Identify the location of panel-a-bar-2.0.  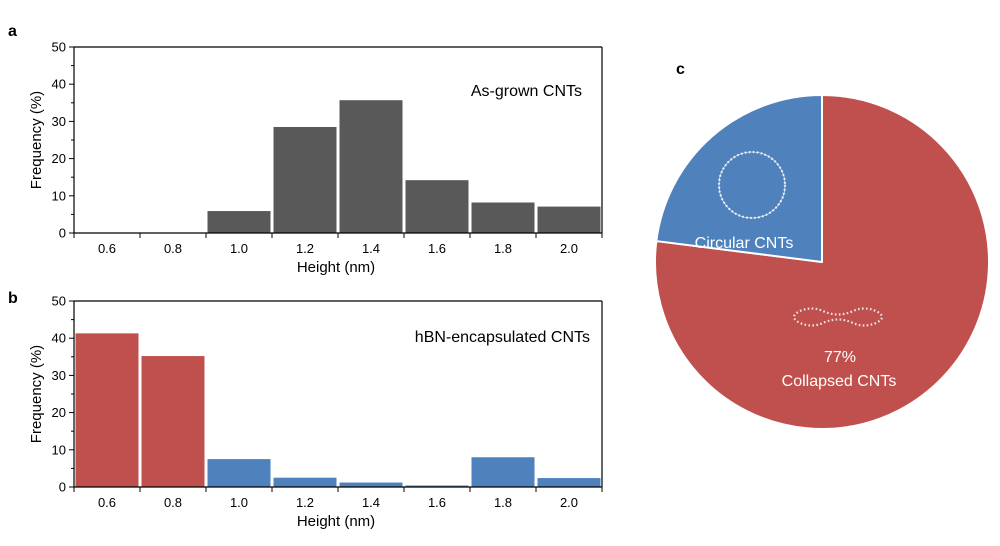
(569, 219).